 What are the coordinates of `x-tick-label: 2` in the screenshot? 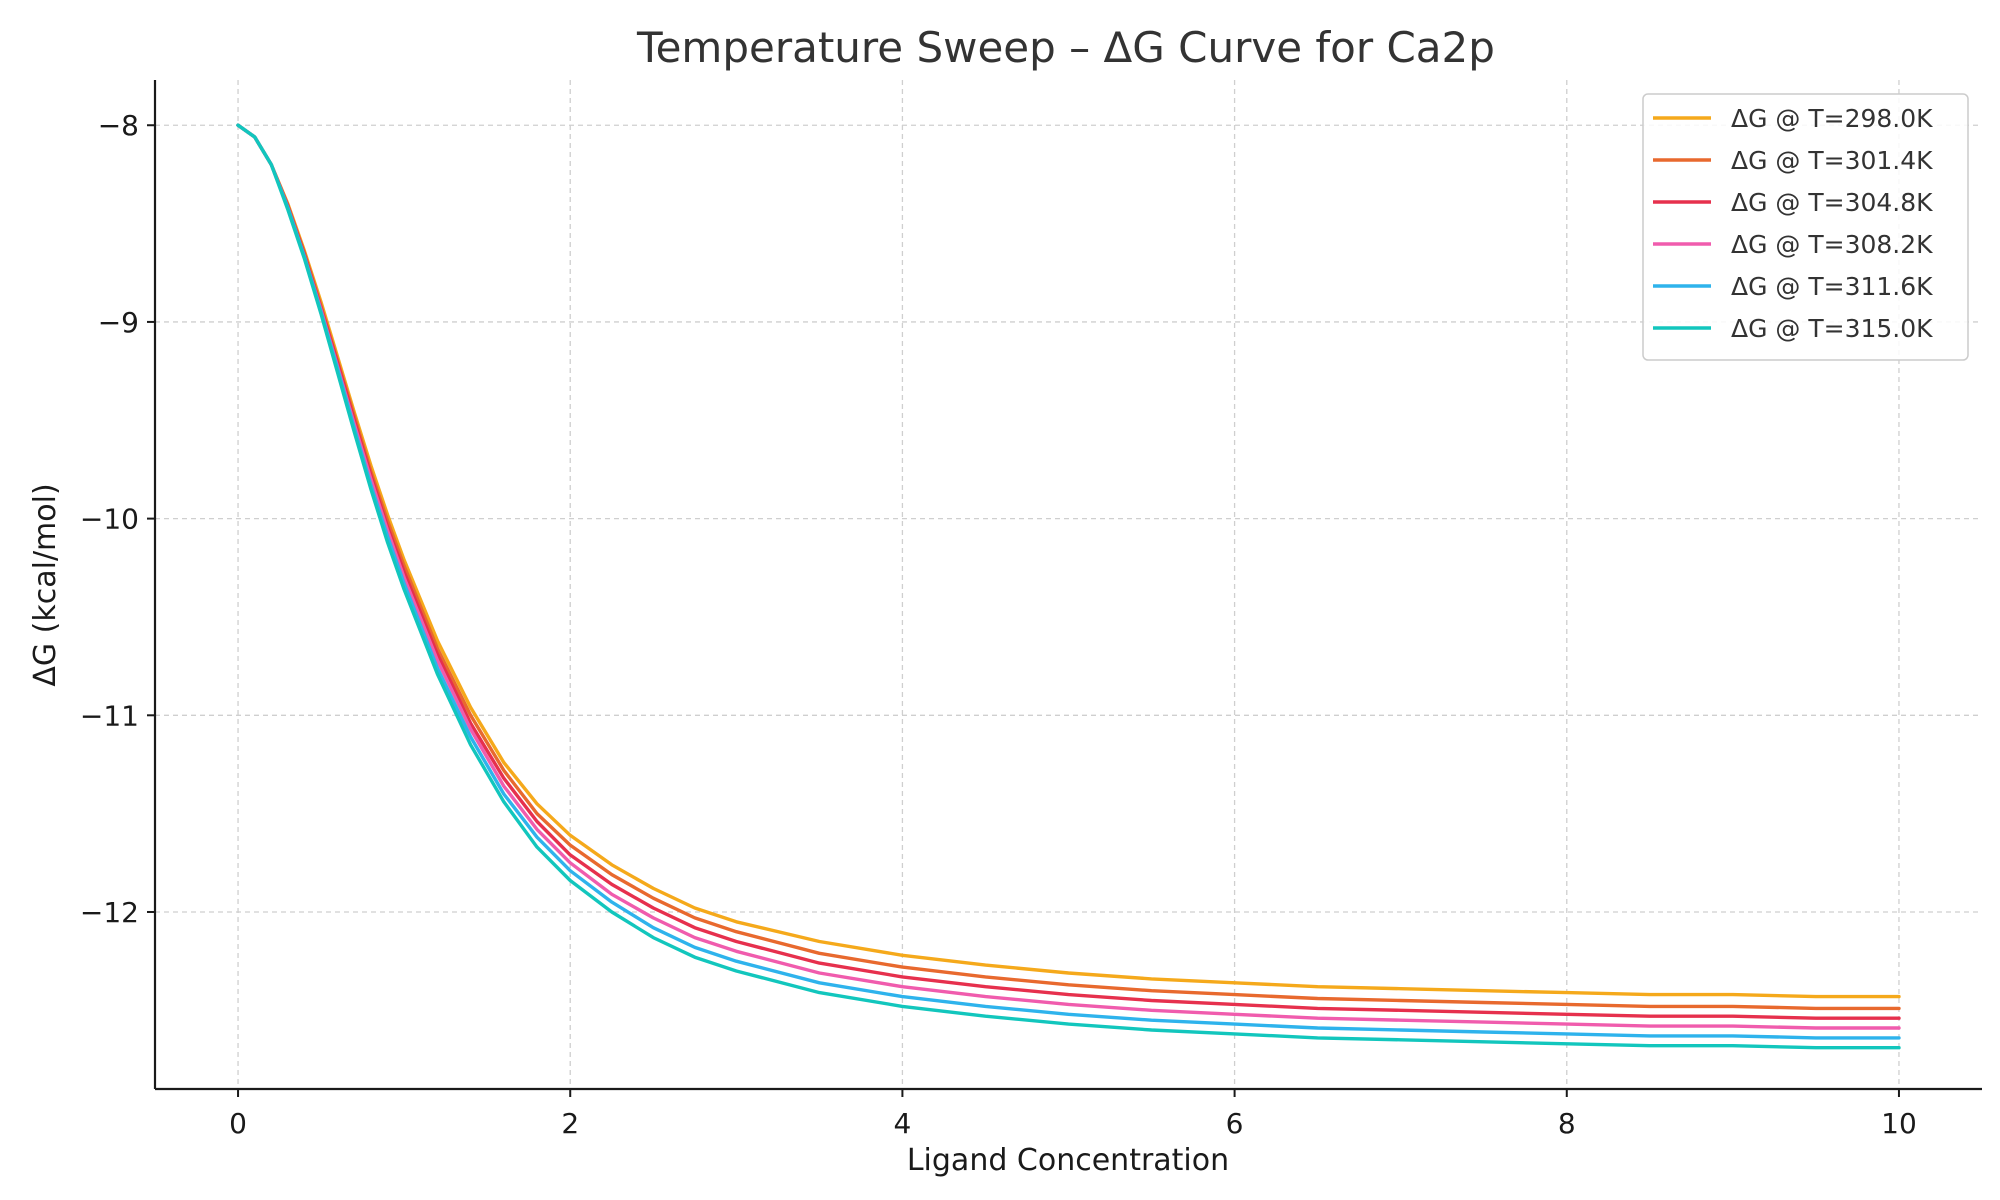 It's located at (570, 1123).